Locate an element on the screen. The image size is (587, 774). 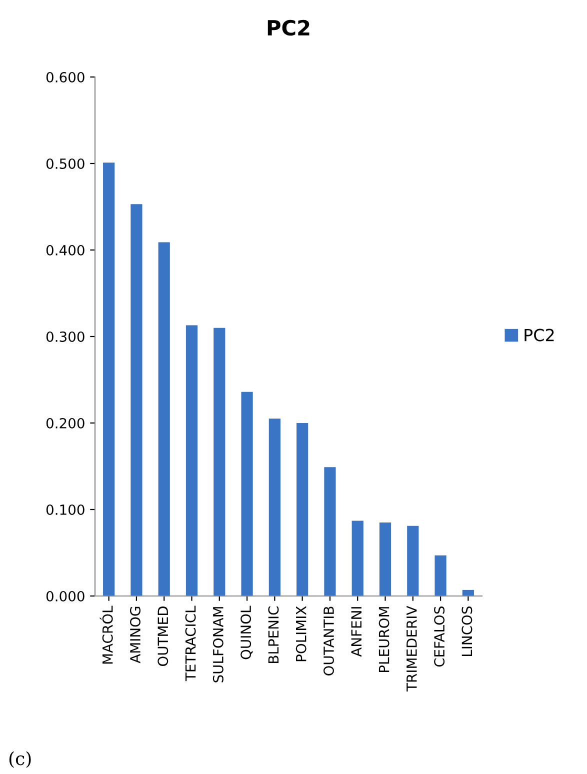
x-tick-label: TETRACICL is located at coordinates (190, 644).